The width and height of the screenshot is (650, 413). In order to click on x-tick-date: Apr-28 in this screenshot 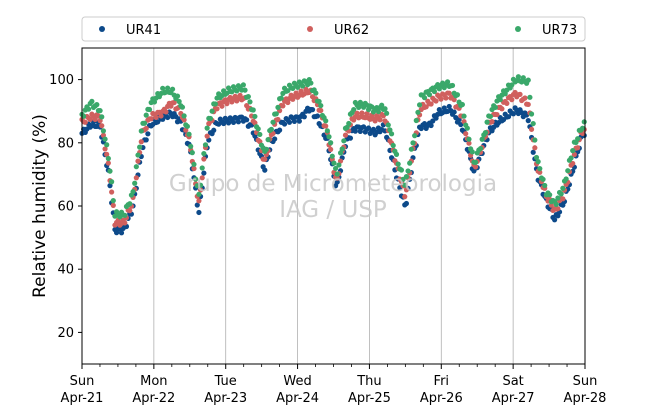, I will do `click(585, 398)`.